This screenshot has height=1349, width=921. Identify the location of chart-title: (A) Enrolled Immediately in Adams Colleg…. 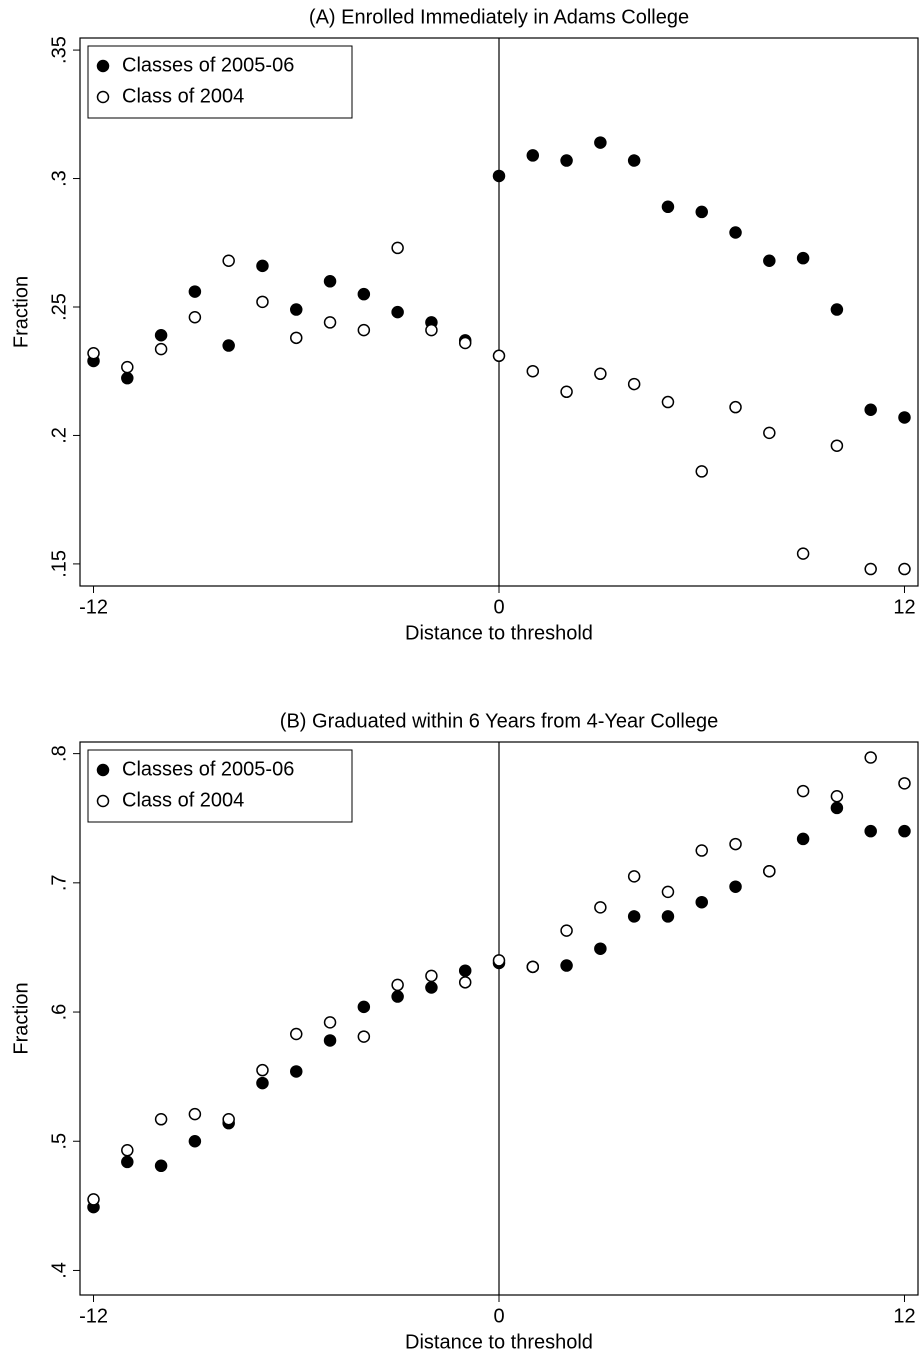
(499, 17).